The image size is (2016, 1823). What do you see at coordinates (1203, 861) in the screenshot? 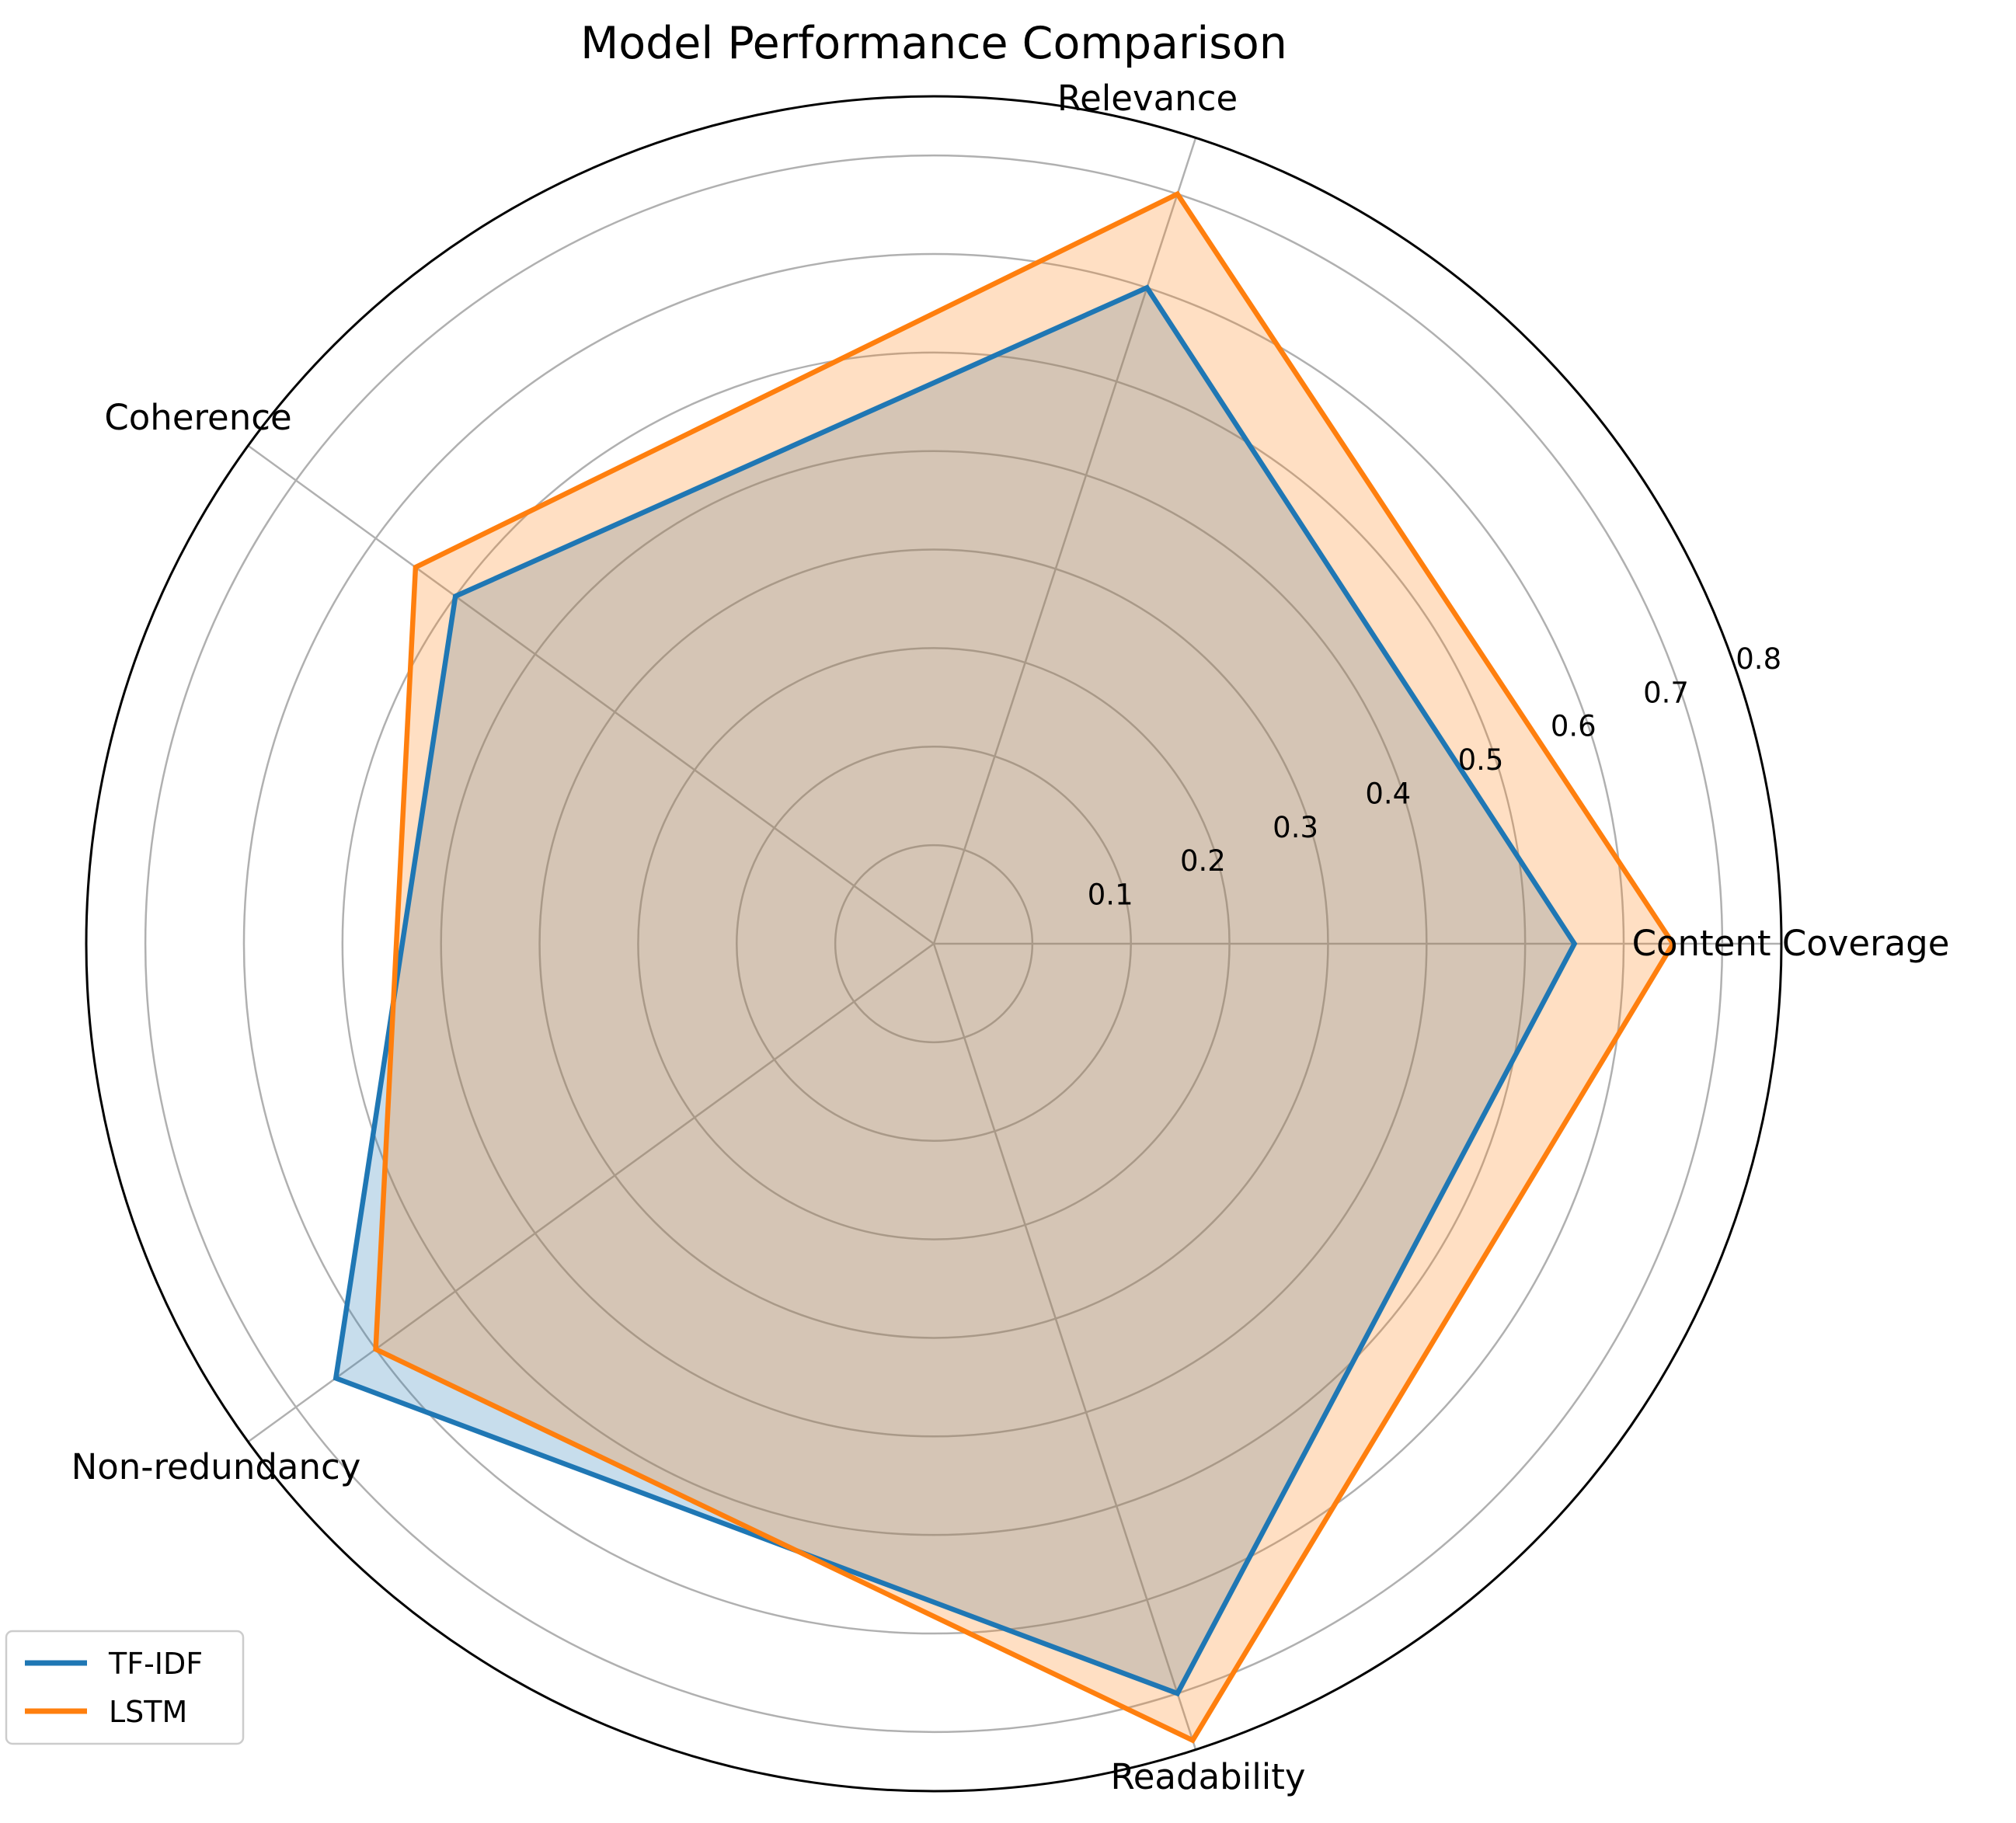
I see `radial-tick-label: 0.2` at bounding box center [1203, 861].